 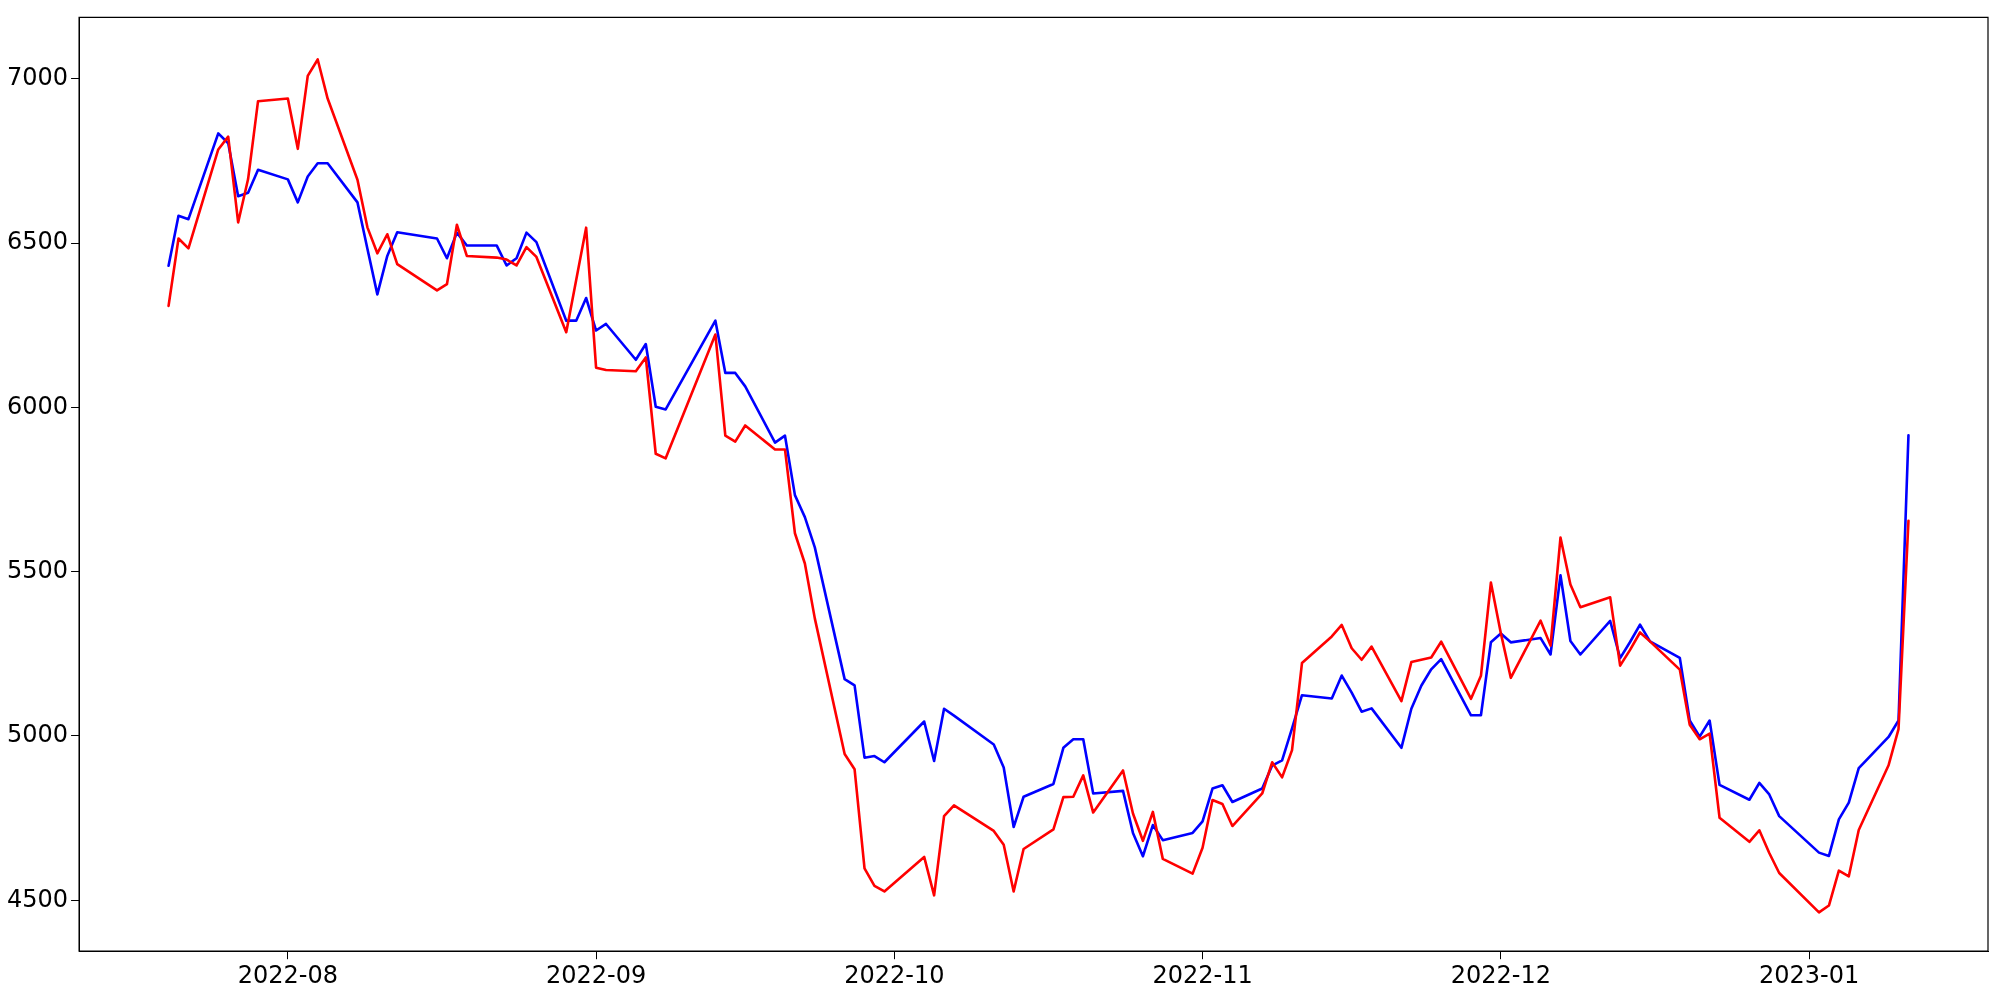 What do you see at coordinates (38, 898) in the screenshot?
I see `y-tick-label: 4500` at bounding box center [38, 898].